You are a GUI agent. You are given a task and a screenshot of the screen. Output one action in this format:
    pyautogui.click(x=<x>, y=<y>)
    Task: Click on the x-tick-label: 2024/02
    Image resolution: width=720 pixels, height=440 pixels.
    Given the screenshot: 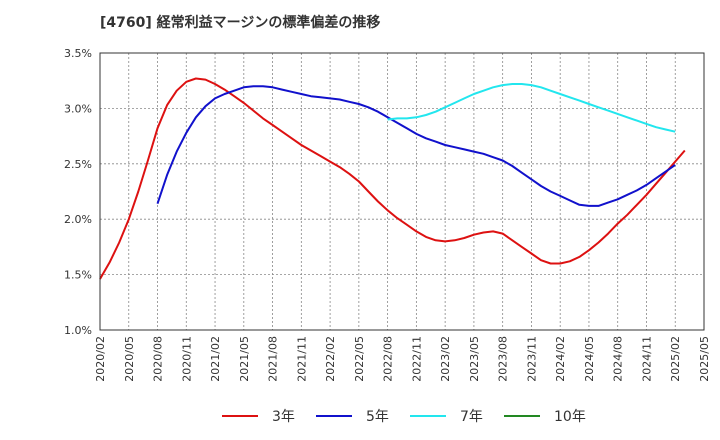 What is the action you would take?
    pyautogui.click(x=560, y=359)
    